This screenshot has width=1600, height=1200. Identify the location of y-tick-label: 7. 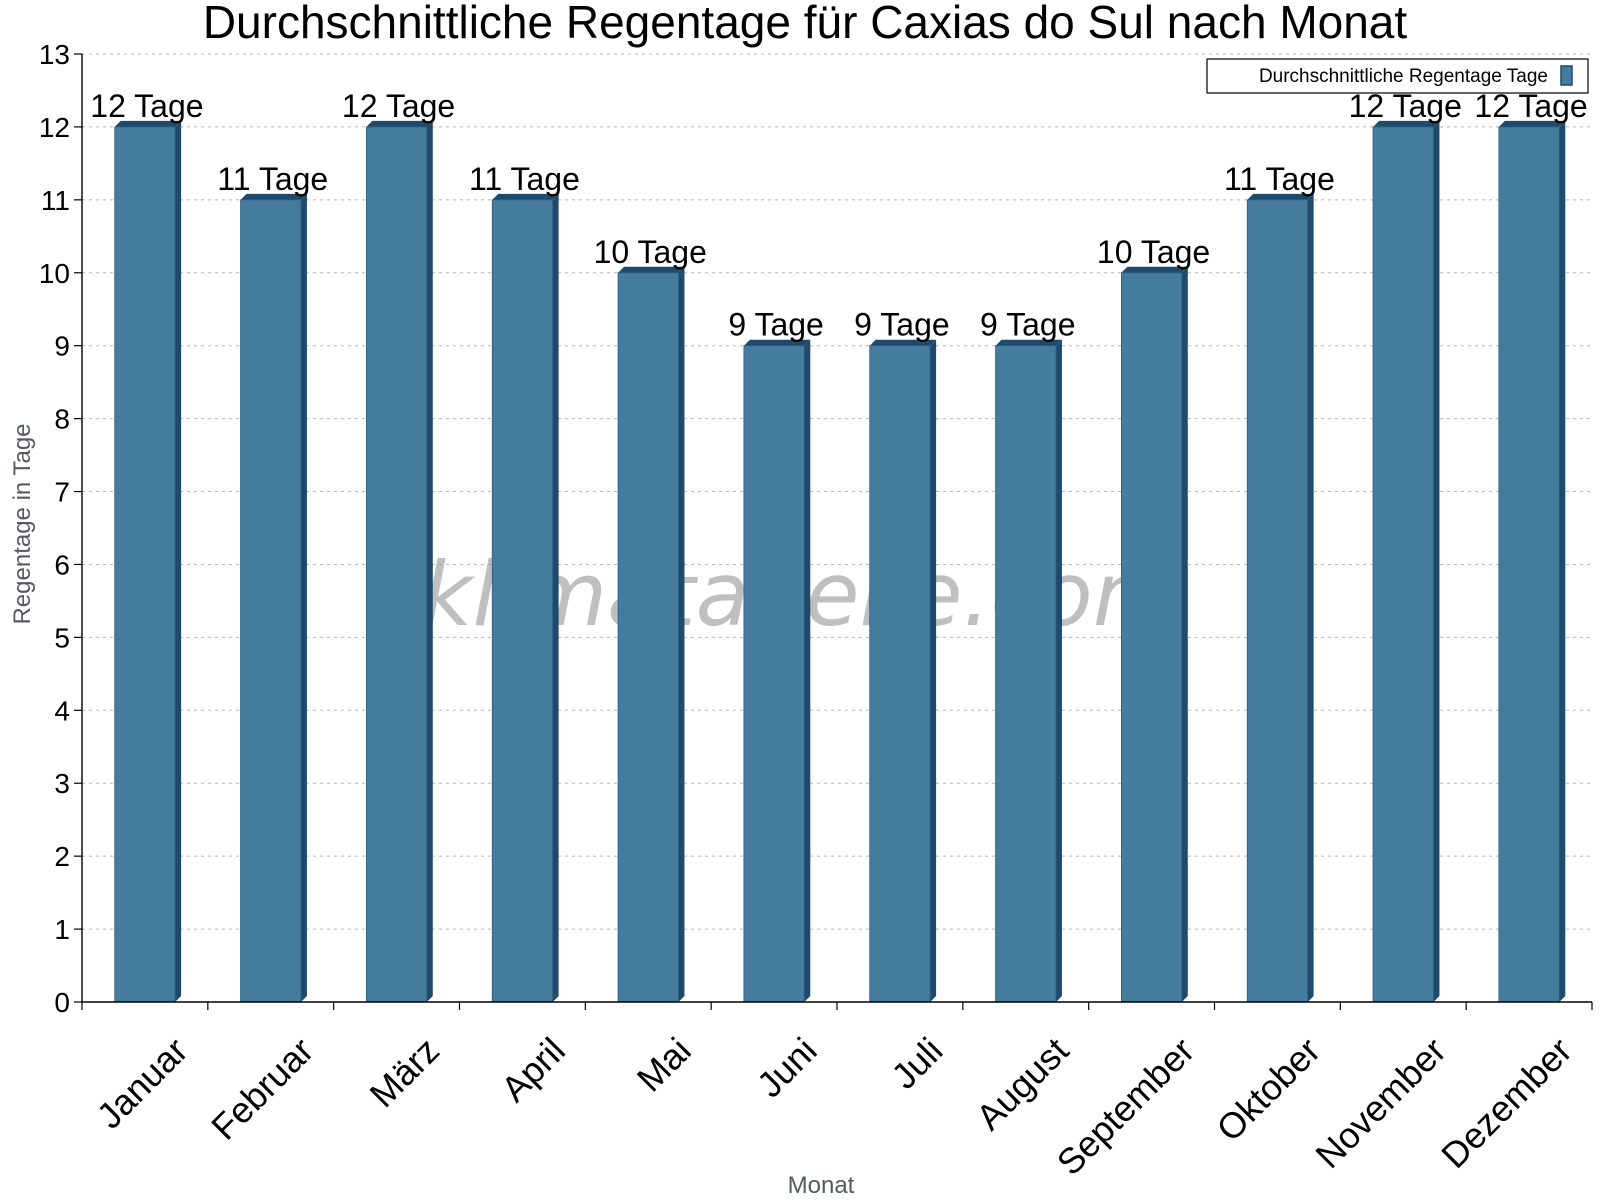
(62, 492).